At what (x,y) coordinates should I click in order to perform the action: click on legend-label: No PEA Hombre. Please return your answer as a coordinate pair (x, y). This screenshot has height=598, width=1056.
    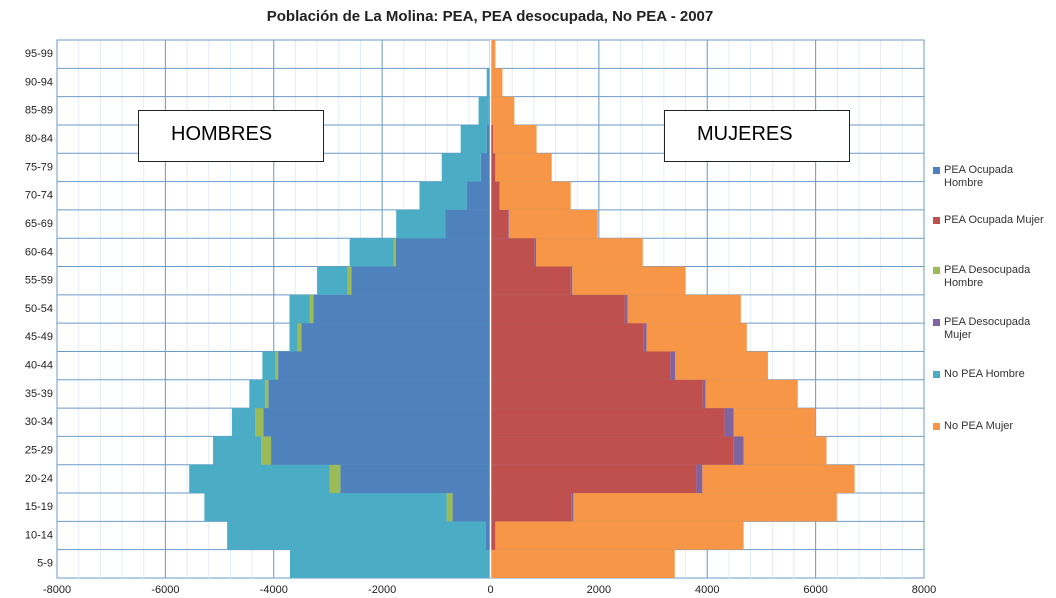
    Looking at the image, I should click on (984, 374).